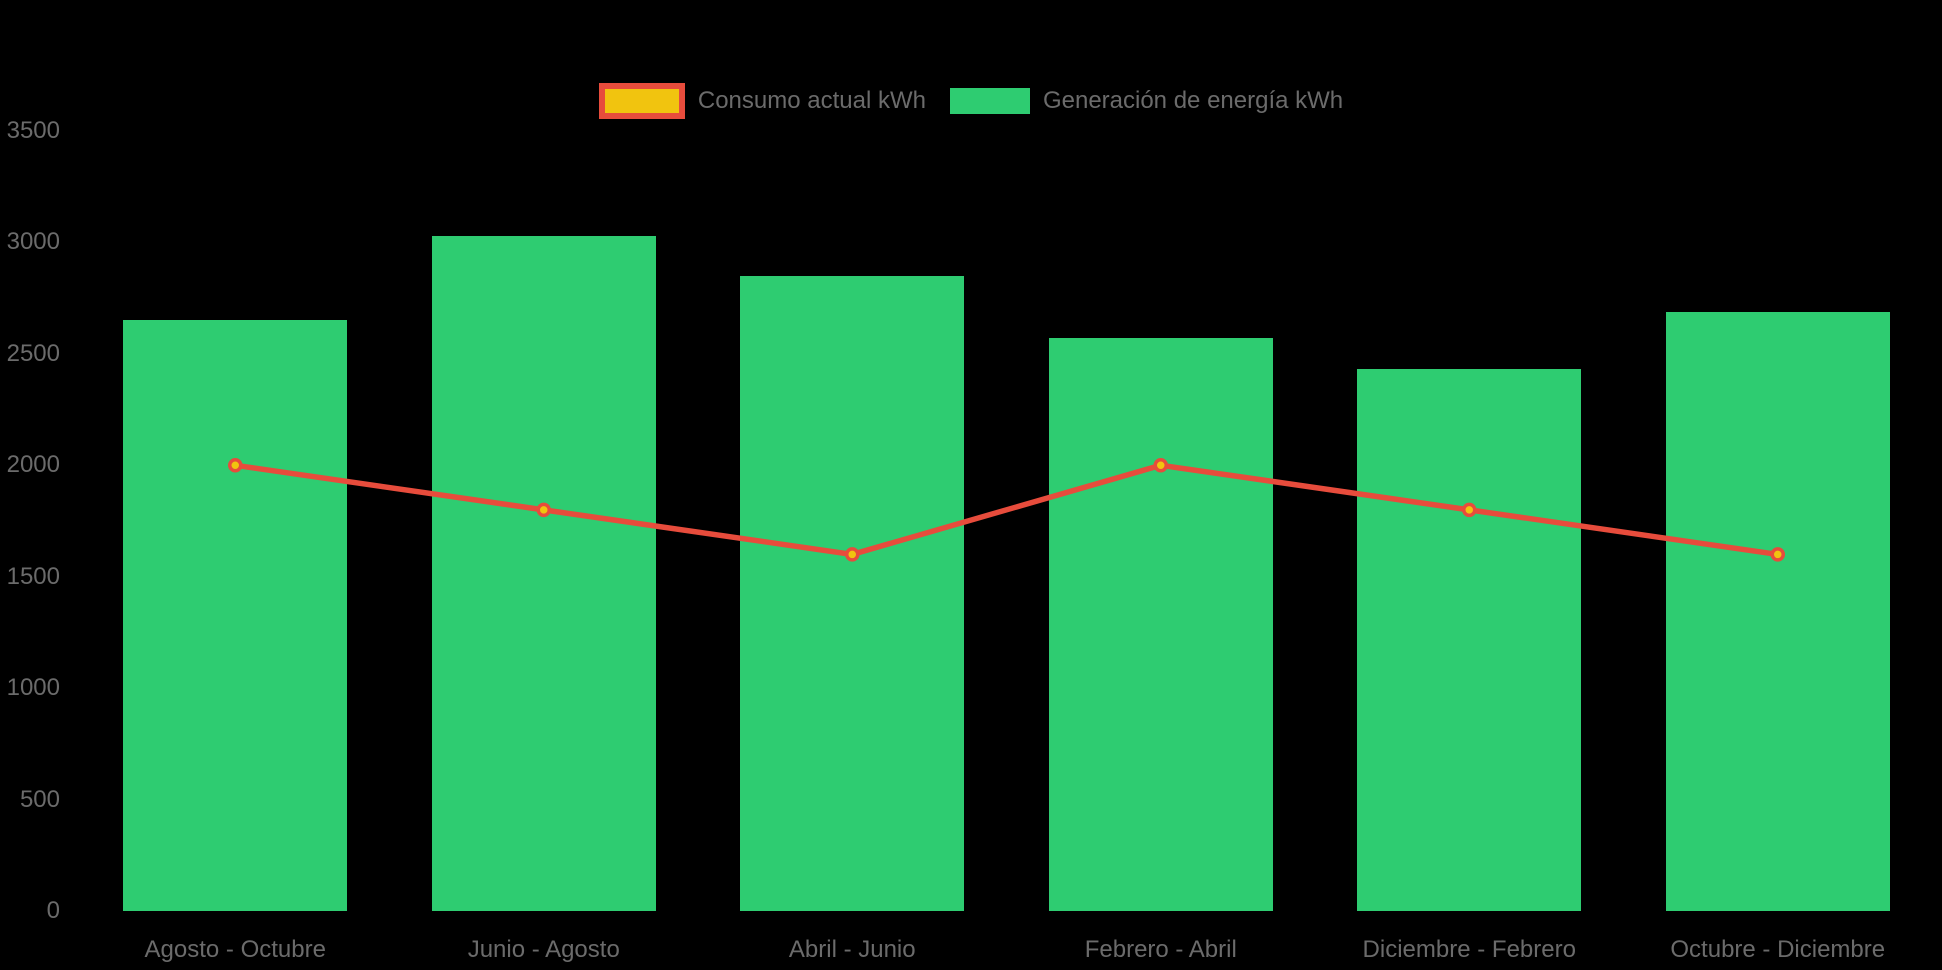  Describe the element at coordinates (33, 688) in the screenshot. I see `y-tick-label: 1000` at that location.